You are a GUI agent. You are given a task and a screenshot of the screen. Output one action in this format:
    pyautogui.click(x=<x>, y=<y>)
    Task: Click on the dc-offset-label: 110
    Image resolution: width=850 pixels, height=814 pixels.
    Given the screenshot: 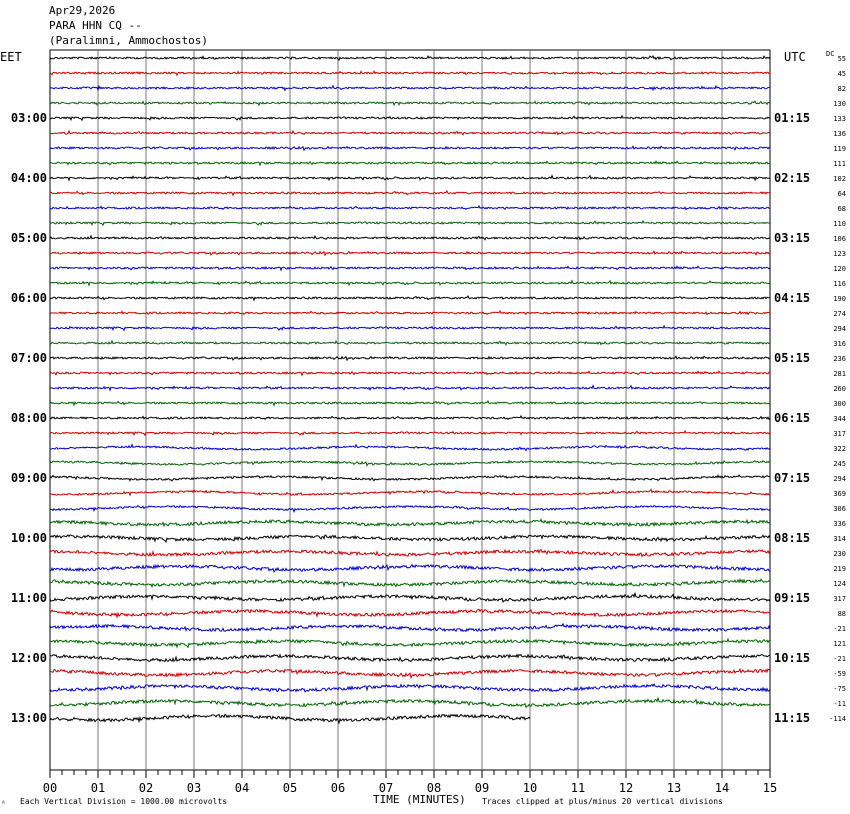 What is the action you would take?
    pyautogui.click(x=839, y=224)
    